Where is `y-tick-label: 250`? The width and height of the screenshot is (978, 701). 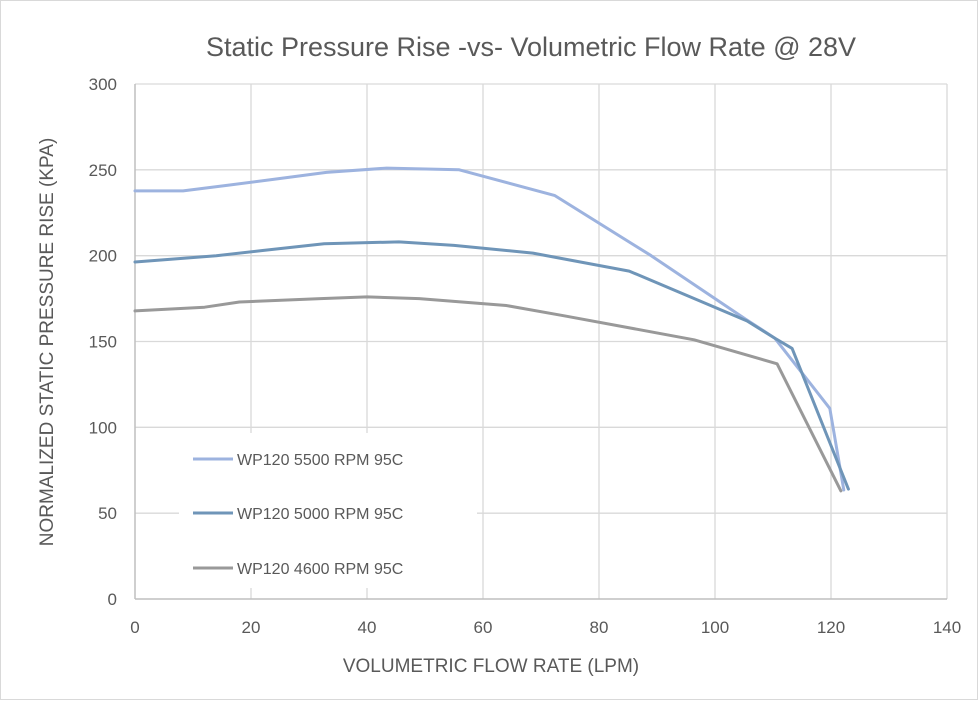
y-tick-label: 250 is located at coordinates (103, 170).